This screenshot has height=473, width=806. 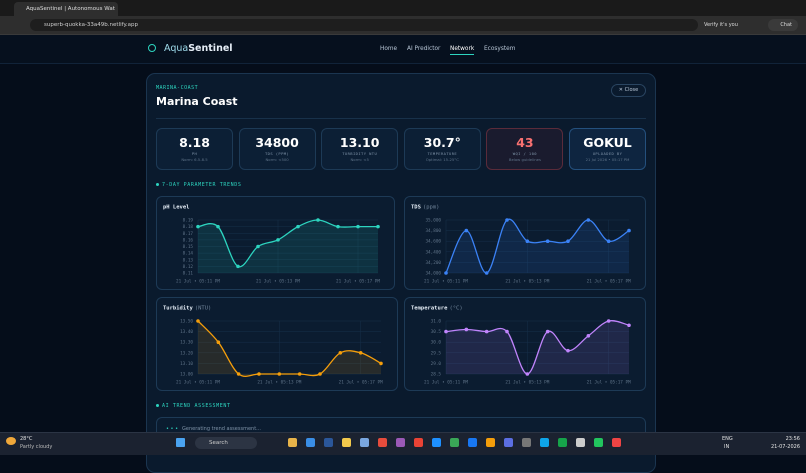 I want to click on stat-note: Below guidelines, so click(x=524, y=159).